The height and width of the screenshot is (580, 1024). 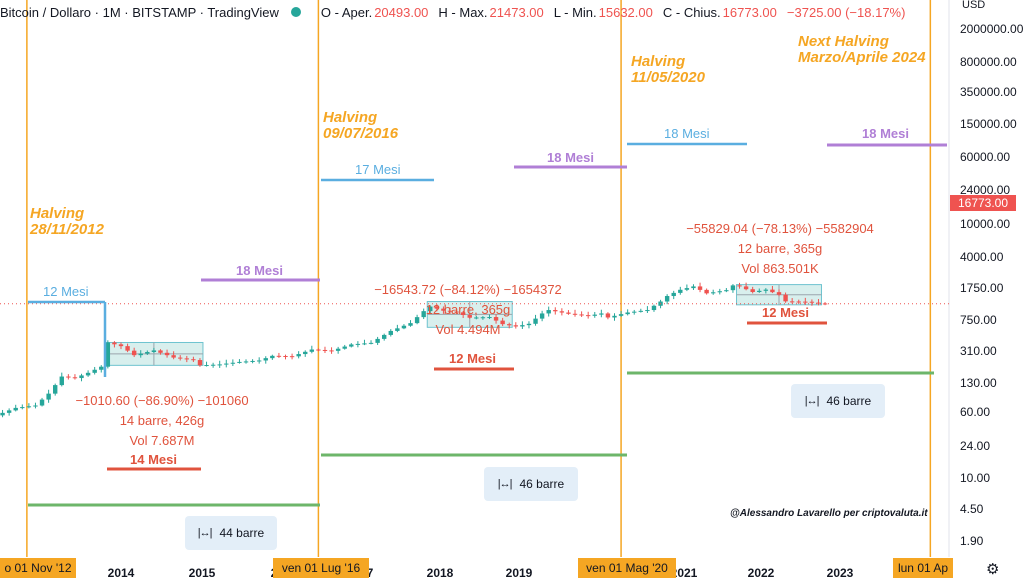 I want to click on y-tick: 350000.00, so click(x=988, y=92).